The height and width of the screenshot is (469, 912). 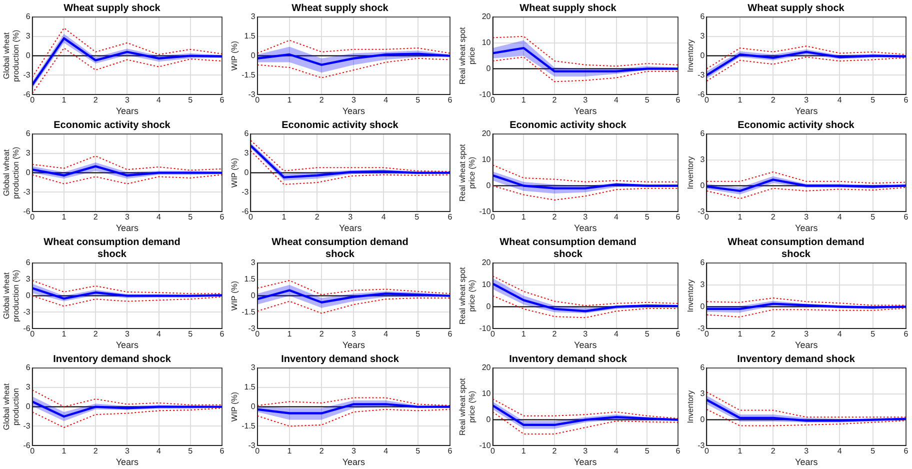 What do you see at coordinates (11, 172) in the screenshot?
I see `y-axis-title: Global wheat production (%)` at bounding box center [11, 172].